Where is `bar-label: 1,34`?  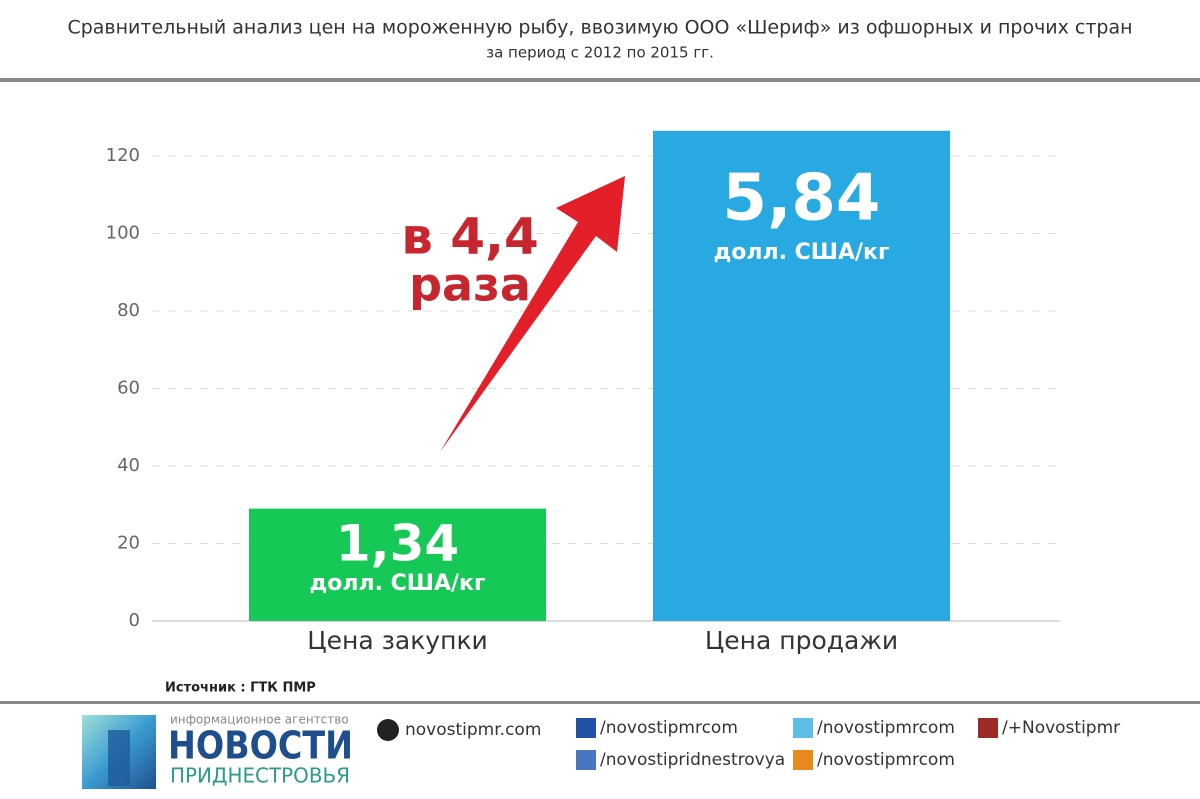
bar-label: 1,34 is located at coordinates (397, 544).